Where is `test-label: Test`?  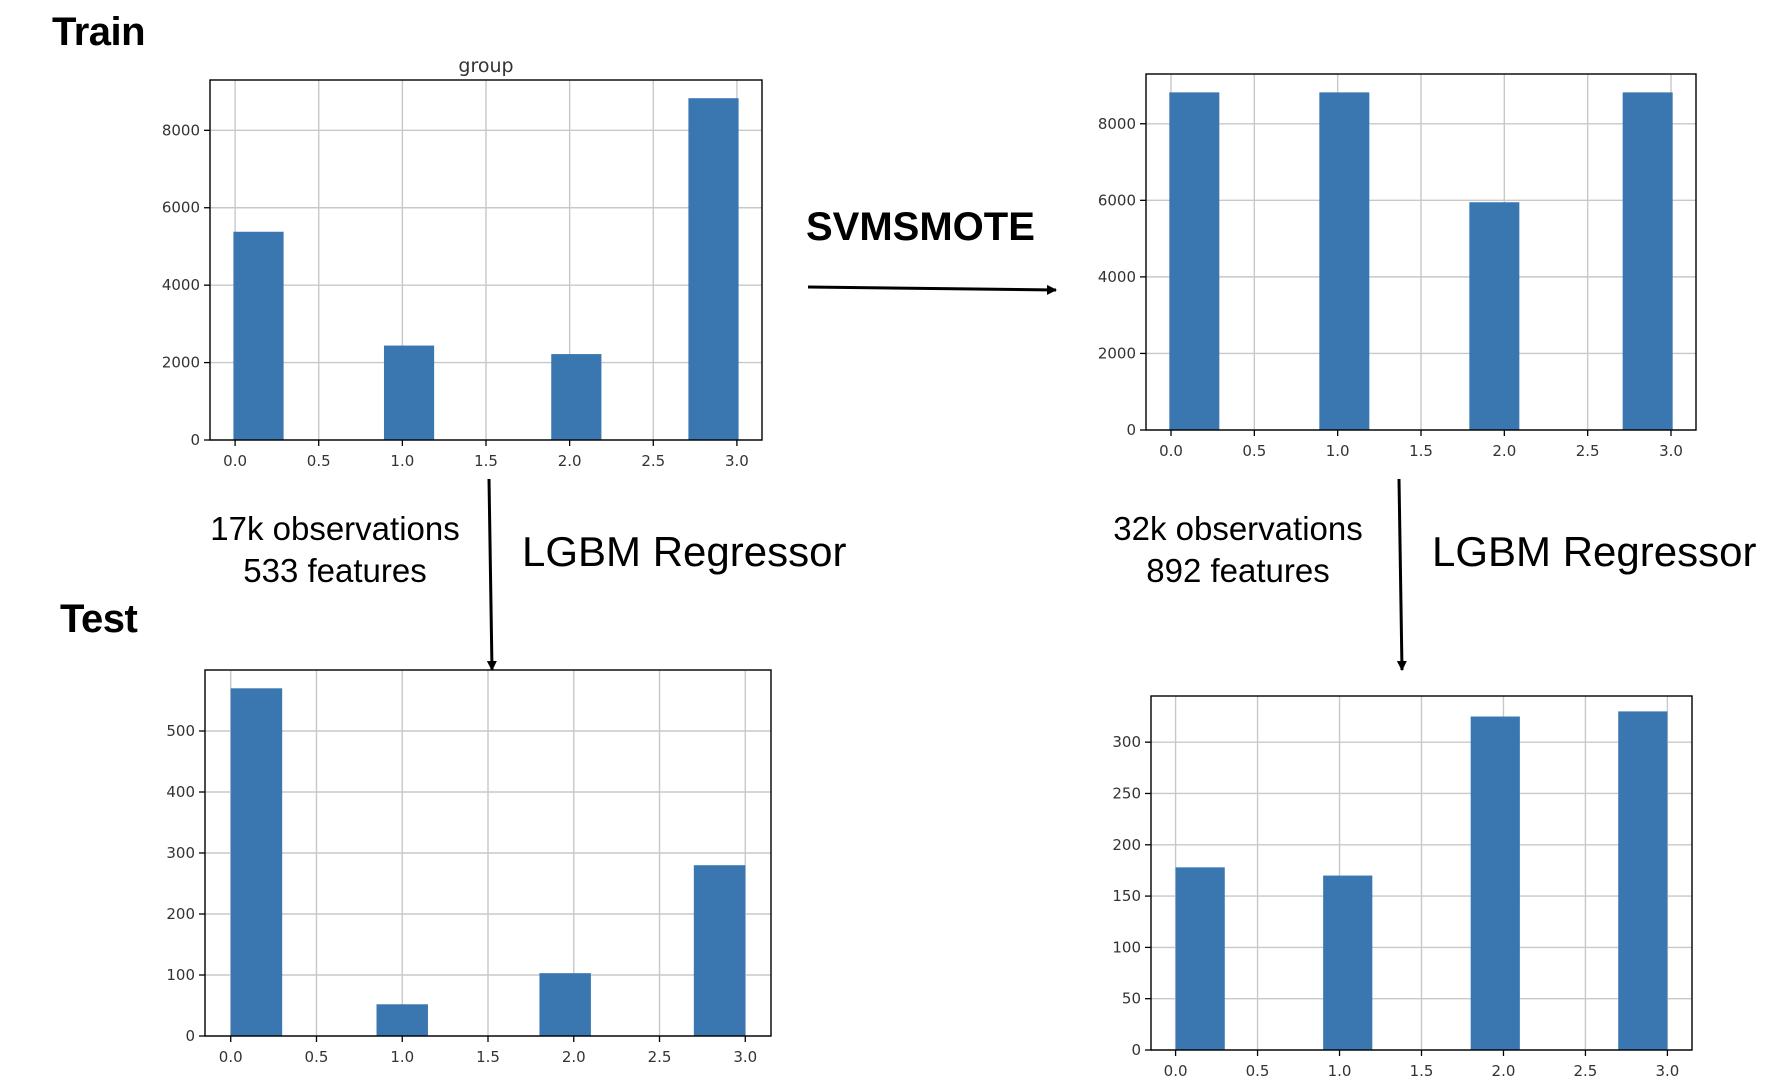
test-label: Test is located at coordinates (99, 619).